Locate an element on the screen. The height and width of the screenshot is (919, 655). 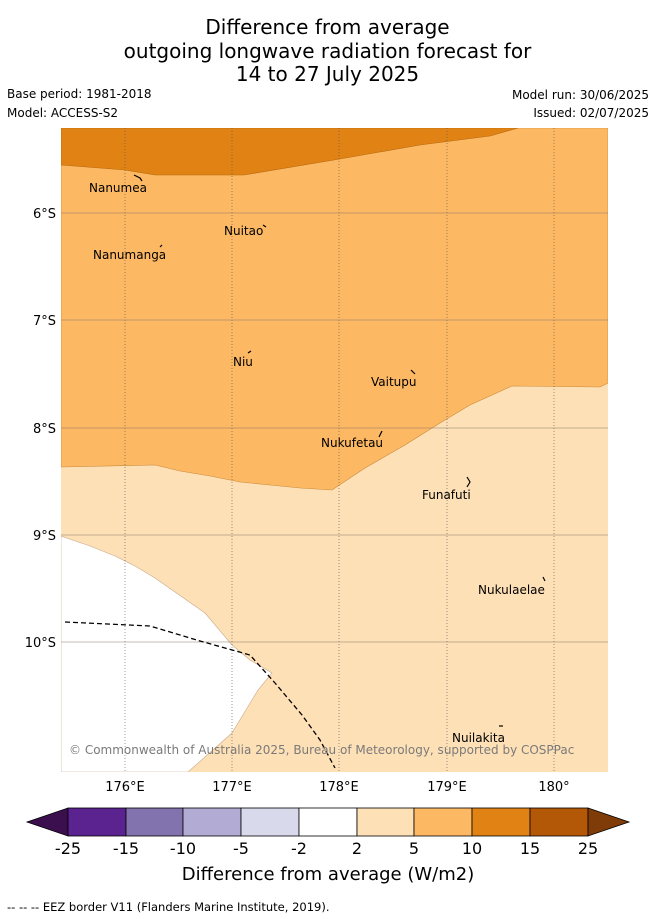
place-label: Nuilakita is located at coordinates (478, 738).